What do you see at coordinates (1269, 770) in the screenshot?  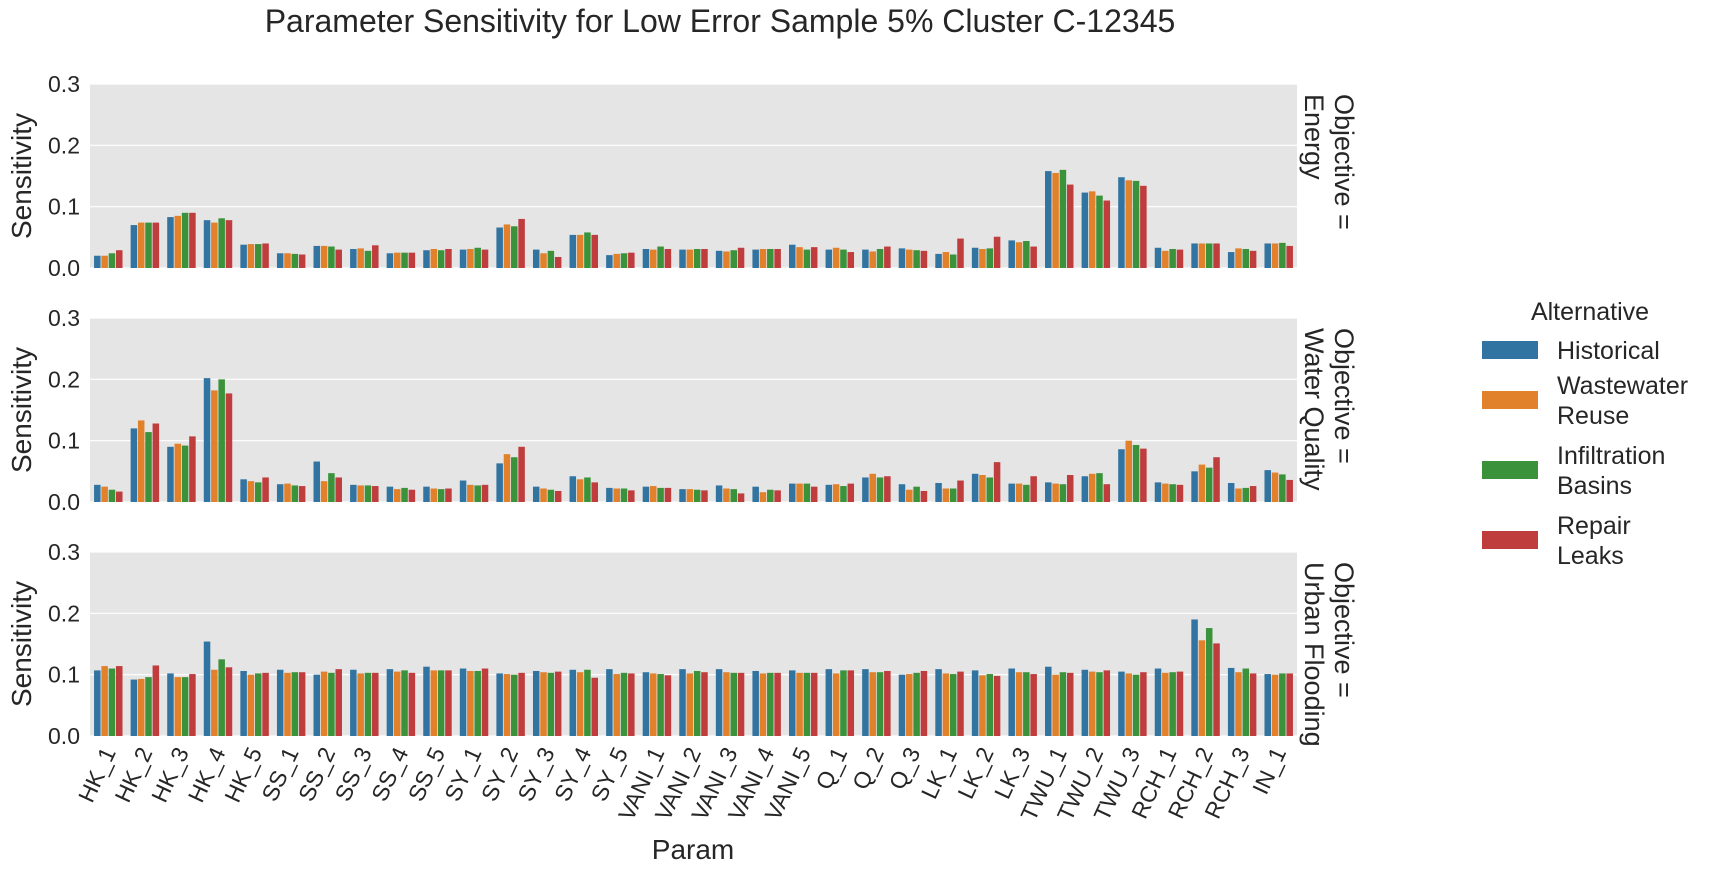 I see `x-tick-label: IN_1` at bounding box center [1269, 770].